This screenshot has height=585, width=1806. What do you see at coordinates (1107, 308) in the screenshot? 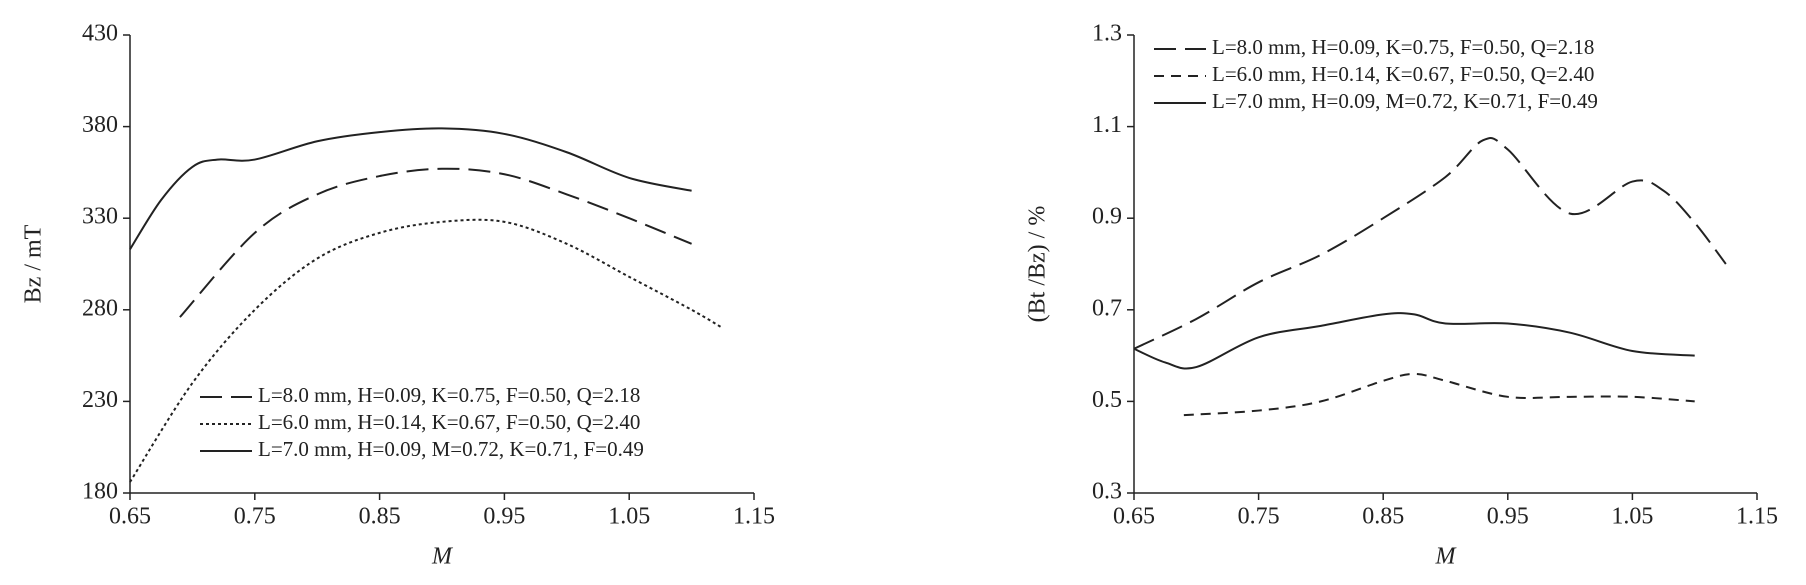
I see `y-tick-label: 0.7` at bounding box center [1107, 308].